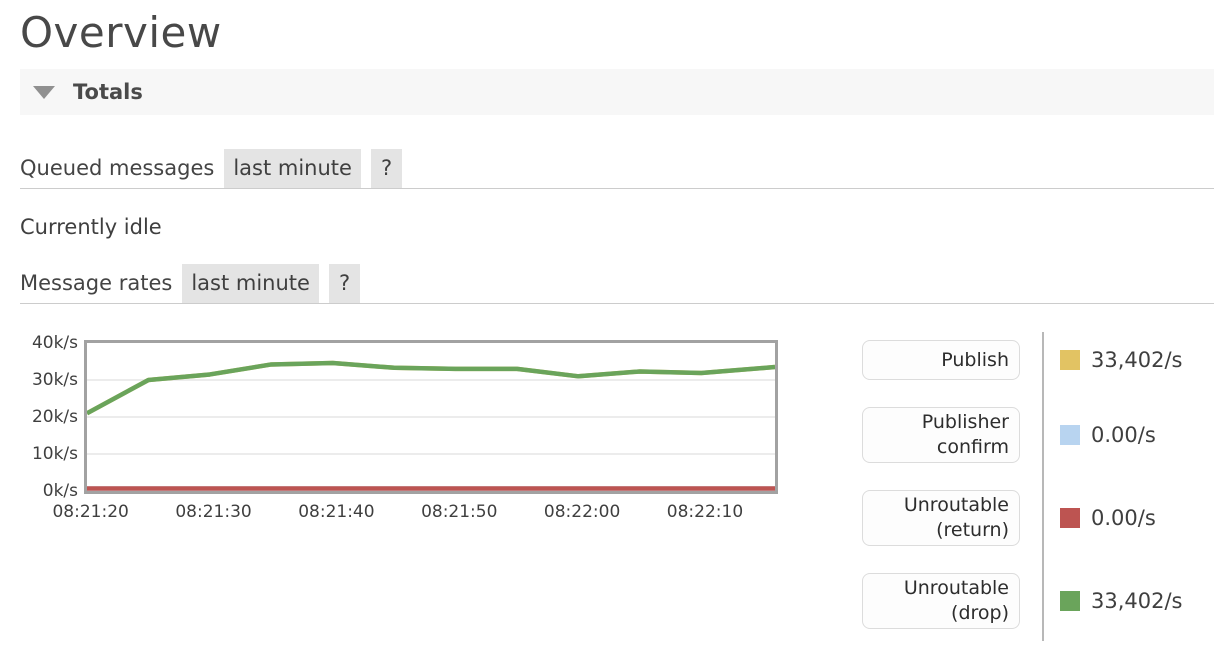 The image size is (1214, 650). What do you see at coordinates (1070, 435) in the screenshot?
I see `legend-swatch-publisher-confirm` at bounding box center [1070, 435].